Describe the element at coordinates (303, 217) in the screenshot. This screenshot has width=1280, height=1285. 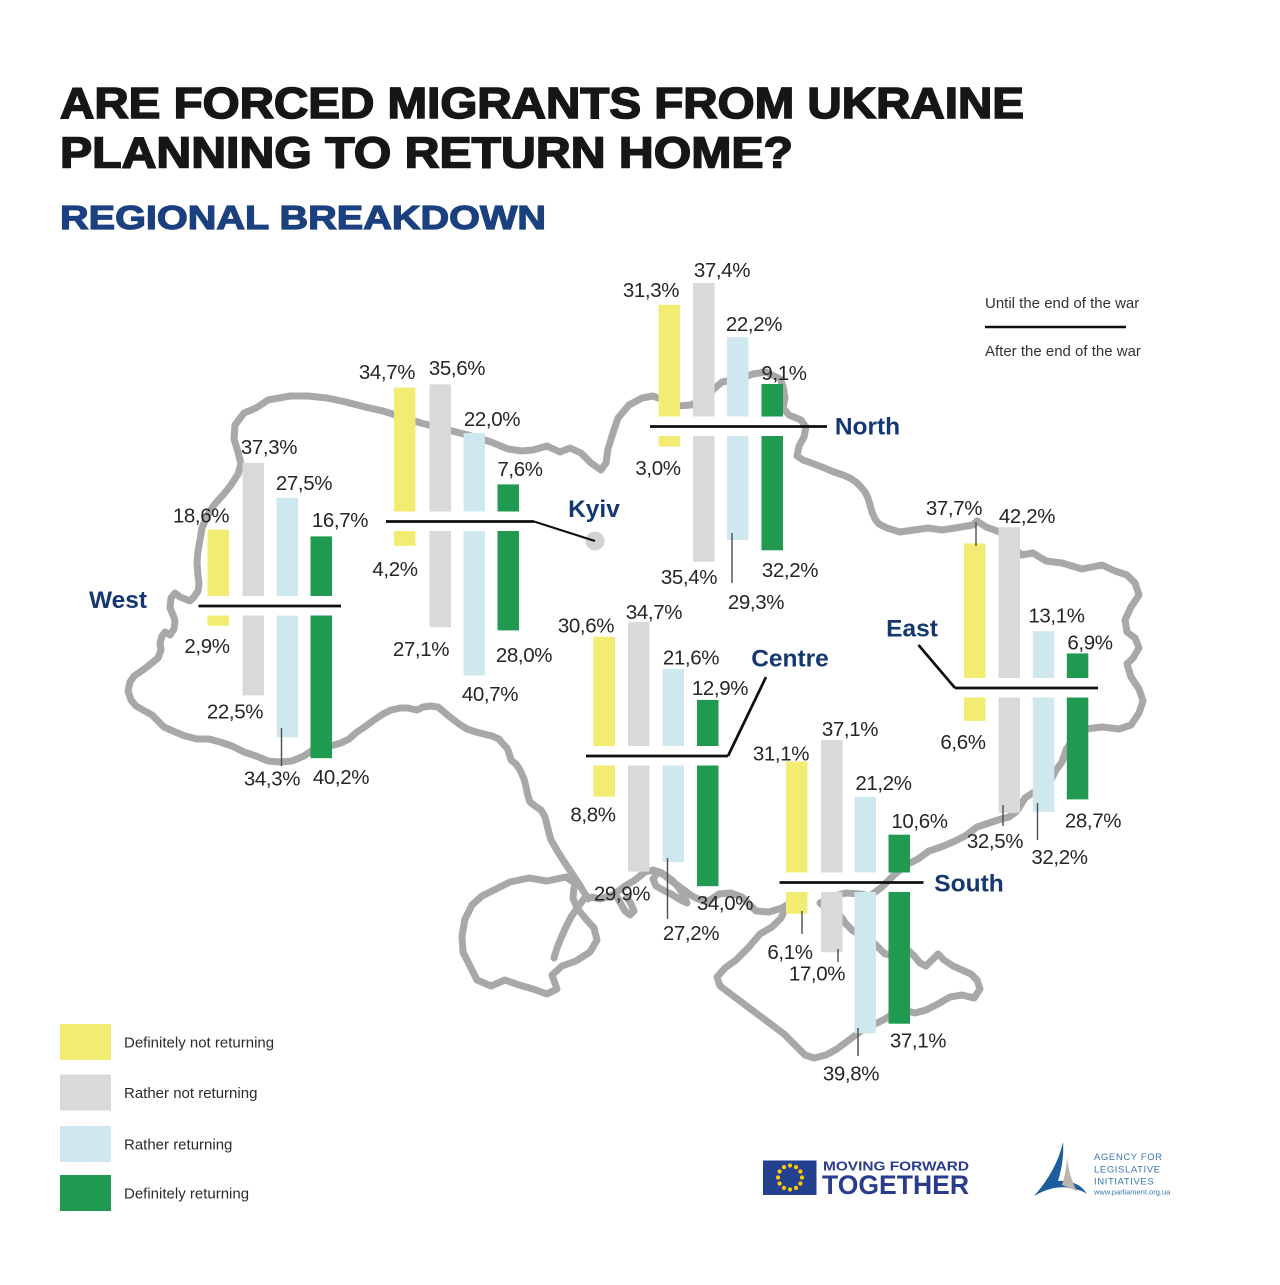
I see `svg-text: REGIONAL BREAKDOWN` at that location.